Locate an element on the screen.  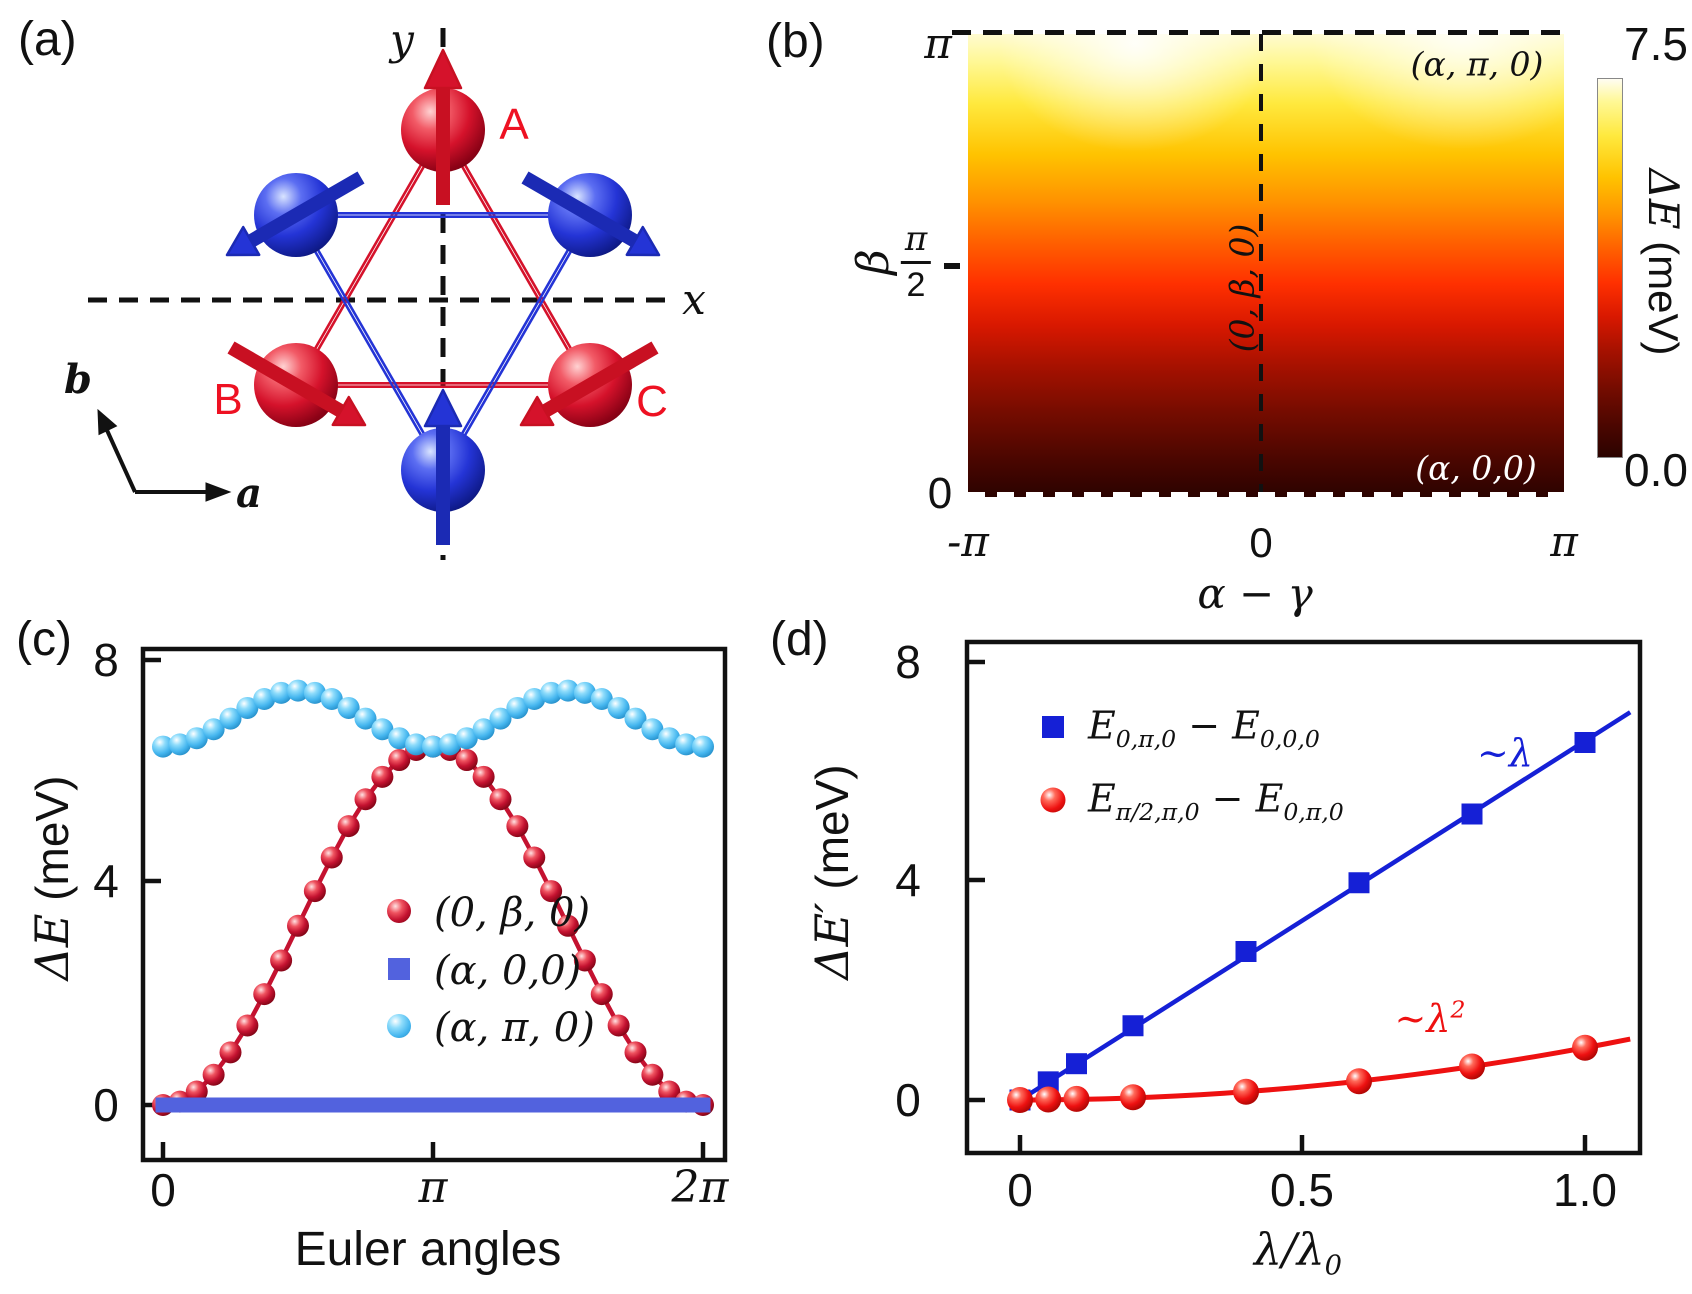
panel-c-ytick-4: 4 is located at coordinates (106, 881).